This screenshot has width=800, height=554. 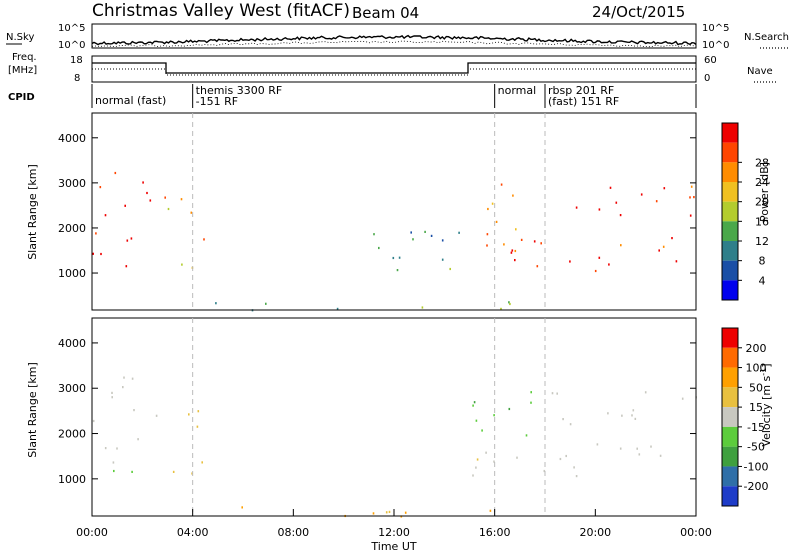 I want to click on noise-right-tick-top: 10^5, so click(x=715, y=28).